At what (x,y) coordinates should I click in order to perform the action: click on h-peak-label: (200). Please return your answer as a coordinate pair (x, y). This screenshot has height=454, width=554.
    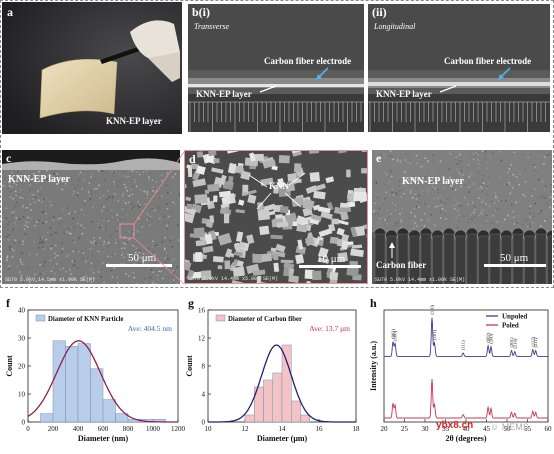
    Looking at the image, I should click on (491, 338).